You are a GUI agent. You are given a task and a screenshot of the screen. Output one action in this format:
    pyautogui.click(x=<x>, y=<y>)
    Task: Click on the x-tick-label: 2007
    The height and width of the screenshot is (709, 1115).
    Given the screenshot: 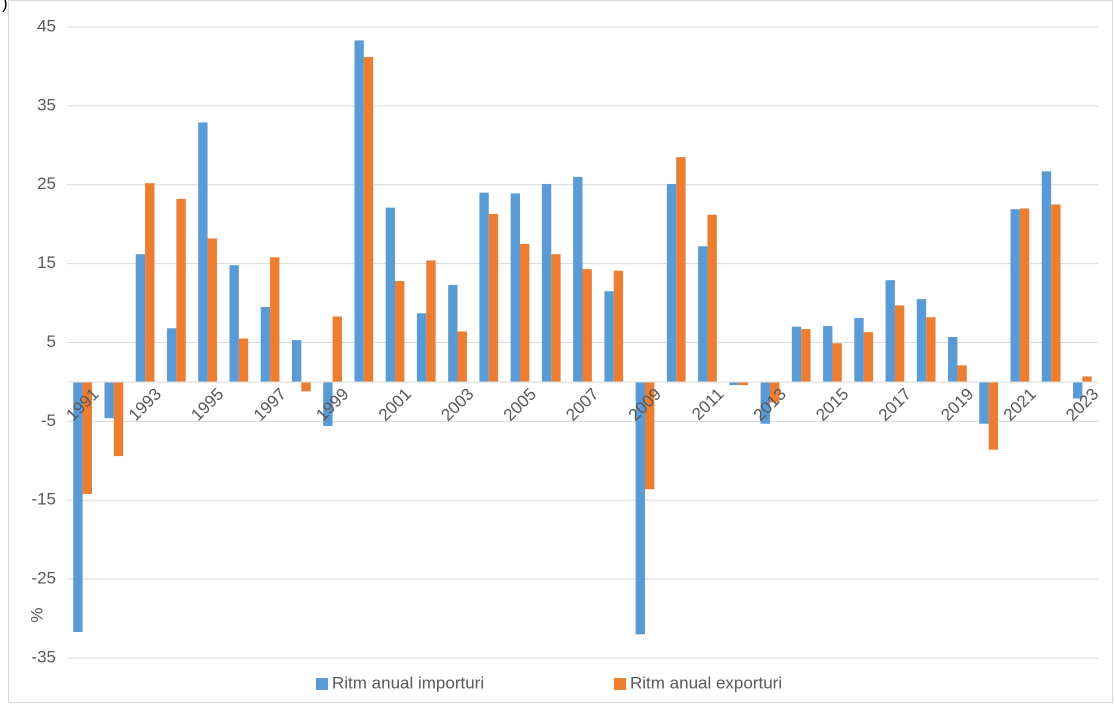 What is the action you would take?
    pyautogui.click(x=582, y=405)
    